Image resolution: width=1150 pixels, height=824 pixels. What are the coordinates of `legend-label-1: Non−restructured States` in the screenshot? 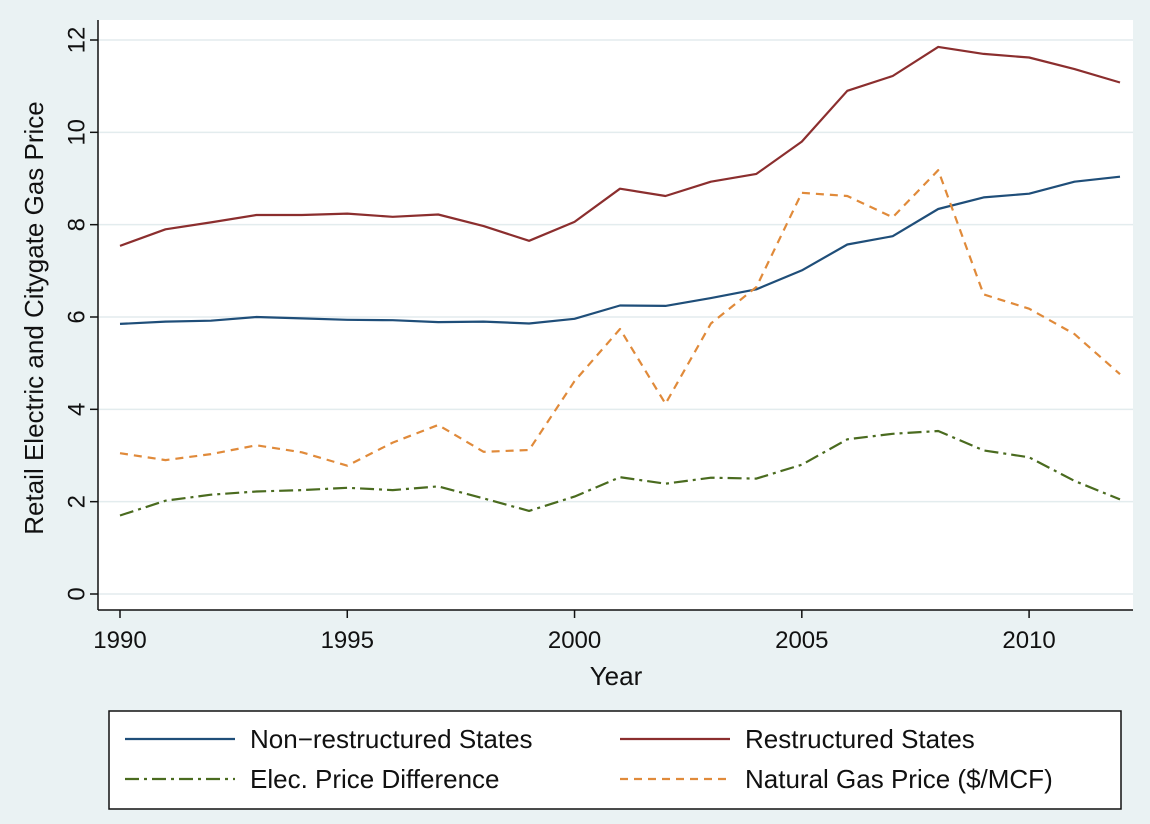 It's located at (391, 739).